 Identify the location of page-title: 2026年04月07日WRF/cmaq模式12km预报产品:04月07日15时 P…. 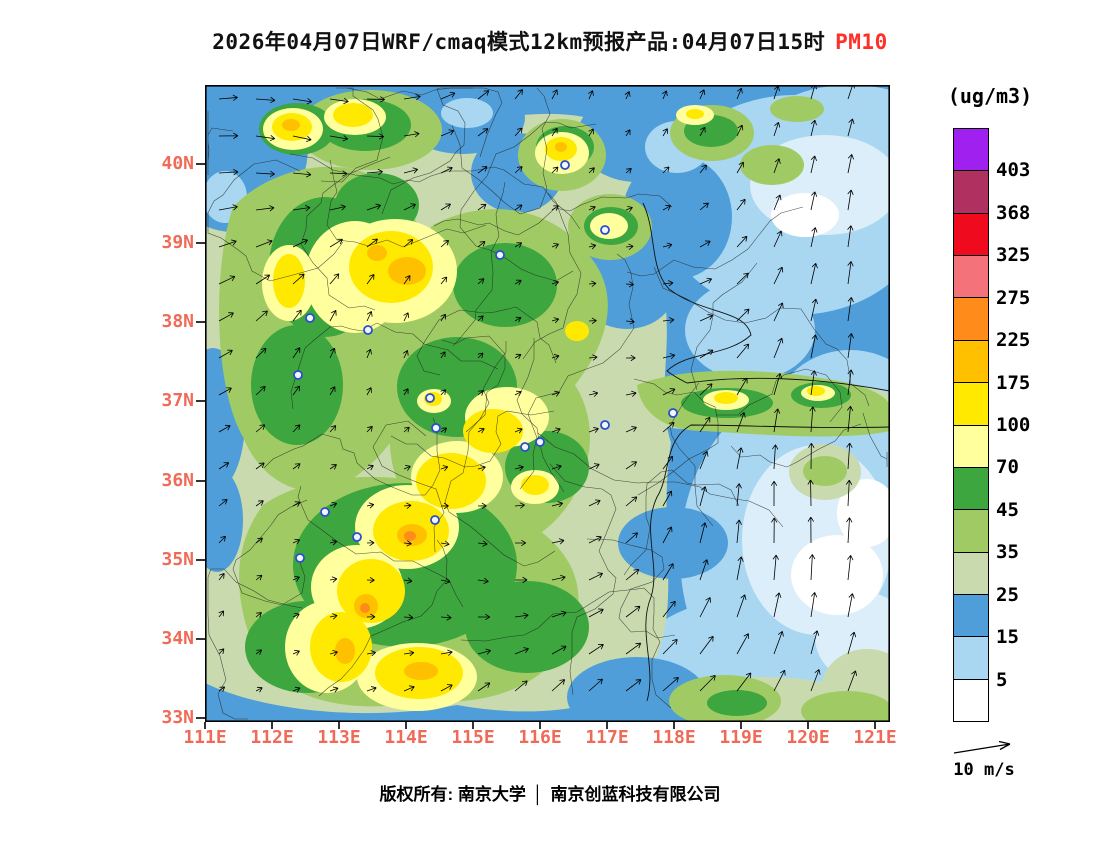
(550, 41).